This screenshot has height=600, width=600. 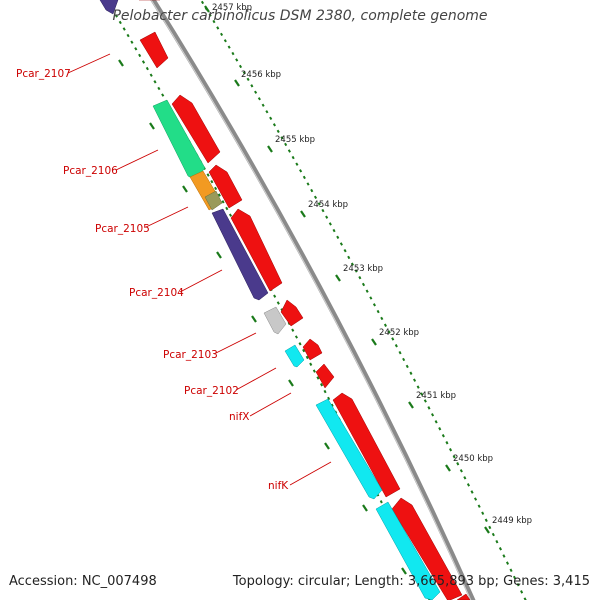 What do you see at coordinates (156, 293) in the screenshot?
I see `gene-label-pcar-2104: Pcar_2104` at bounding box center [156, 293].